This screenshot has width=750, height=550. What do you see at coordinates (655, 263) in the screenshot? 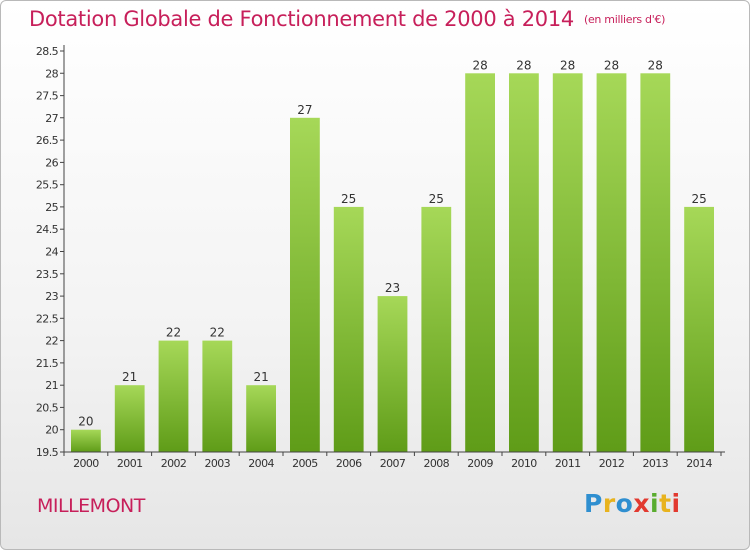
I see `bar-2013` at bounding box center [655, 263].